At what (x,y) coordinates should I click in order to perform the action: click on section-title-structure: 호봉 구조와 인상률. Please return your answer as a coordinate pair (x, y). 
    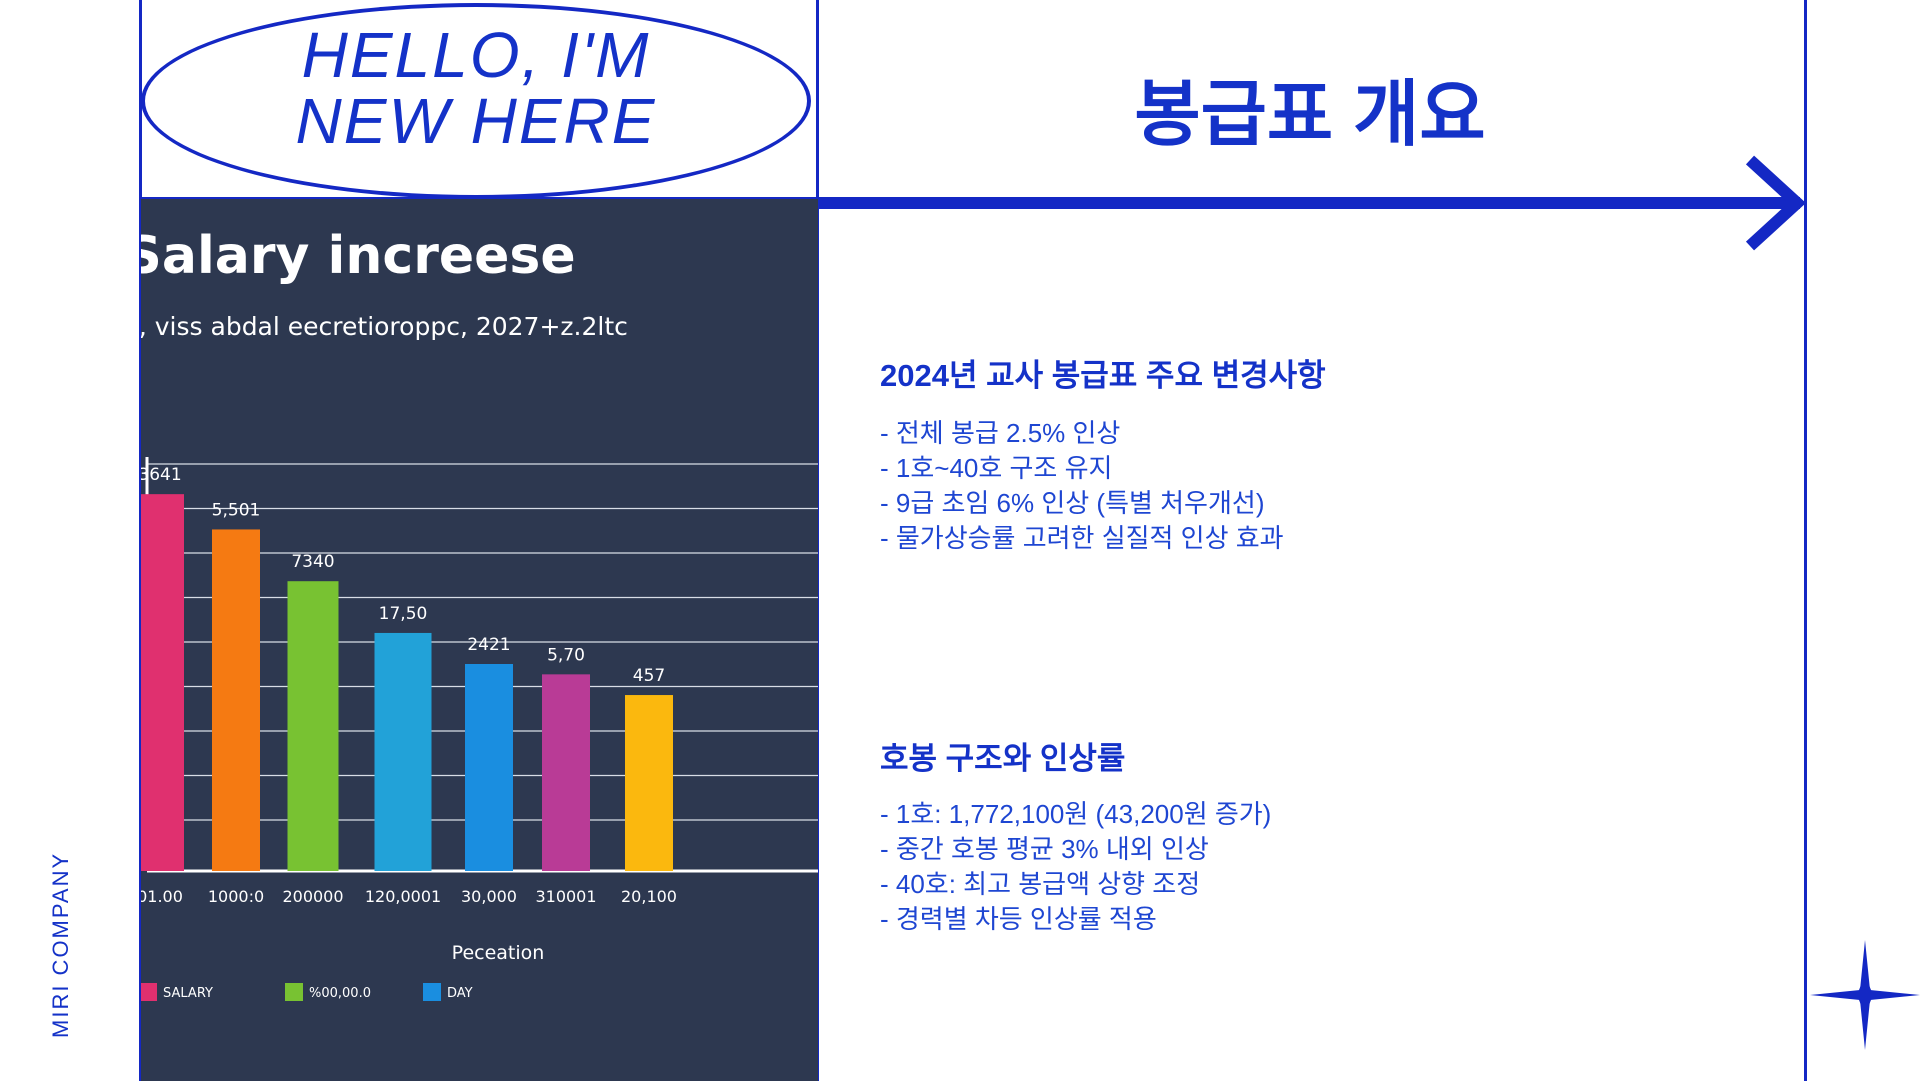
    Looking at the image, I should click on (1003, 758).